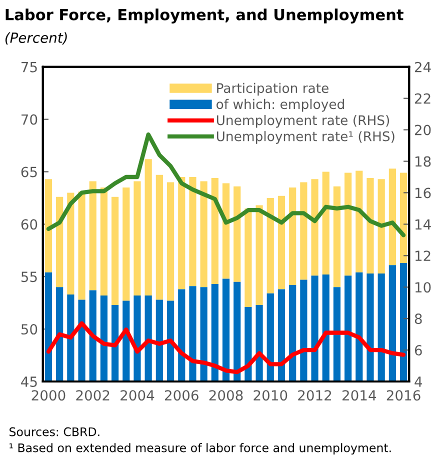 This screenshot has width=438, height=458. Describe the element at coordinates (271, 395) in the screenshot. I see `x-tick-label: 2010` at that location.